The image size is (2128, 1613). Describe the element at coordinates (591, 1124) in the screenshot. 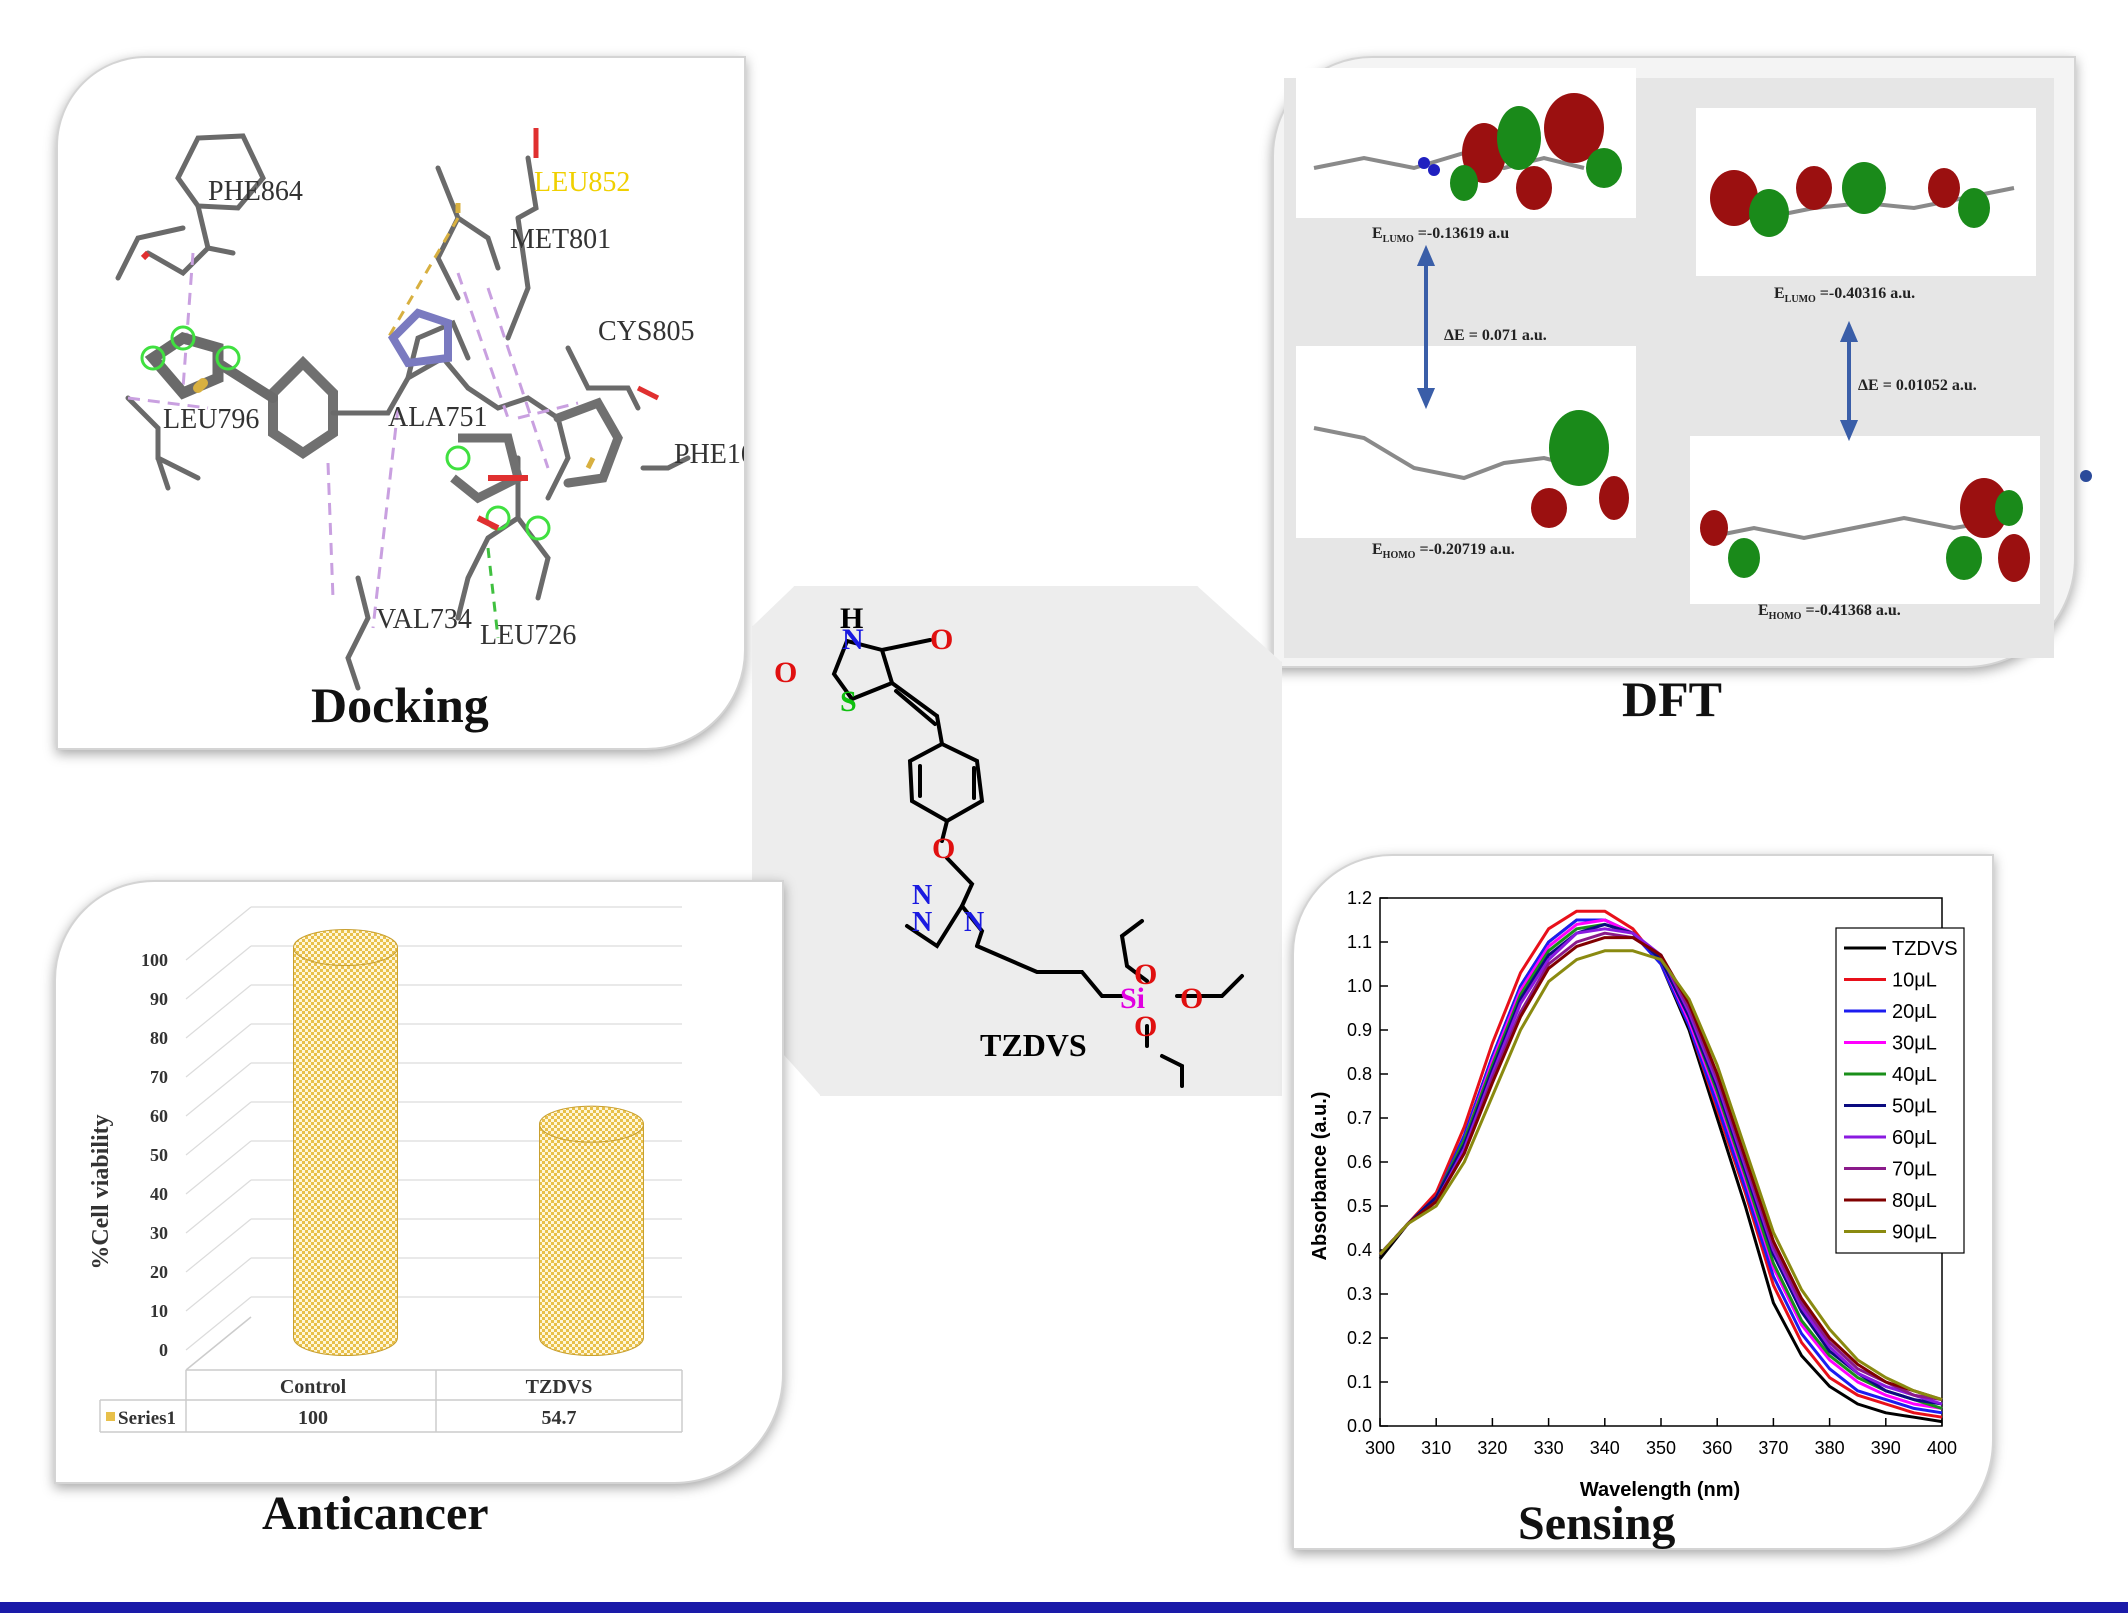

I see `anticancer-bar-top-tzdvs` at that location.